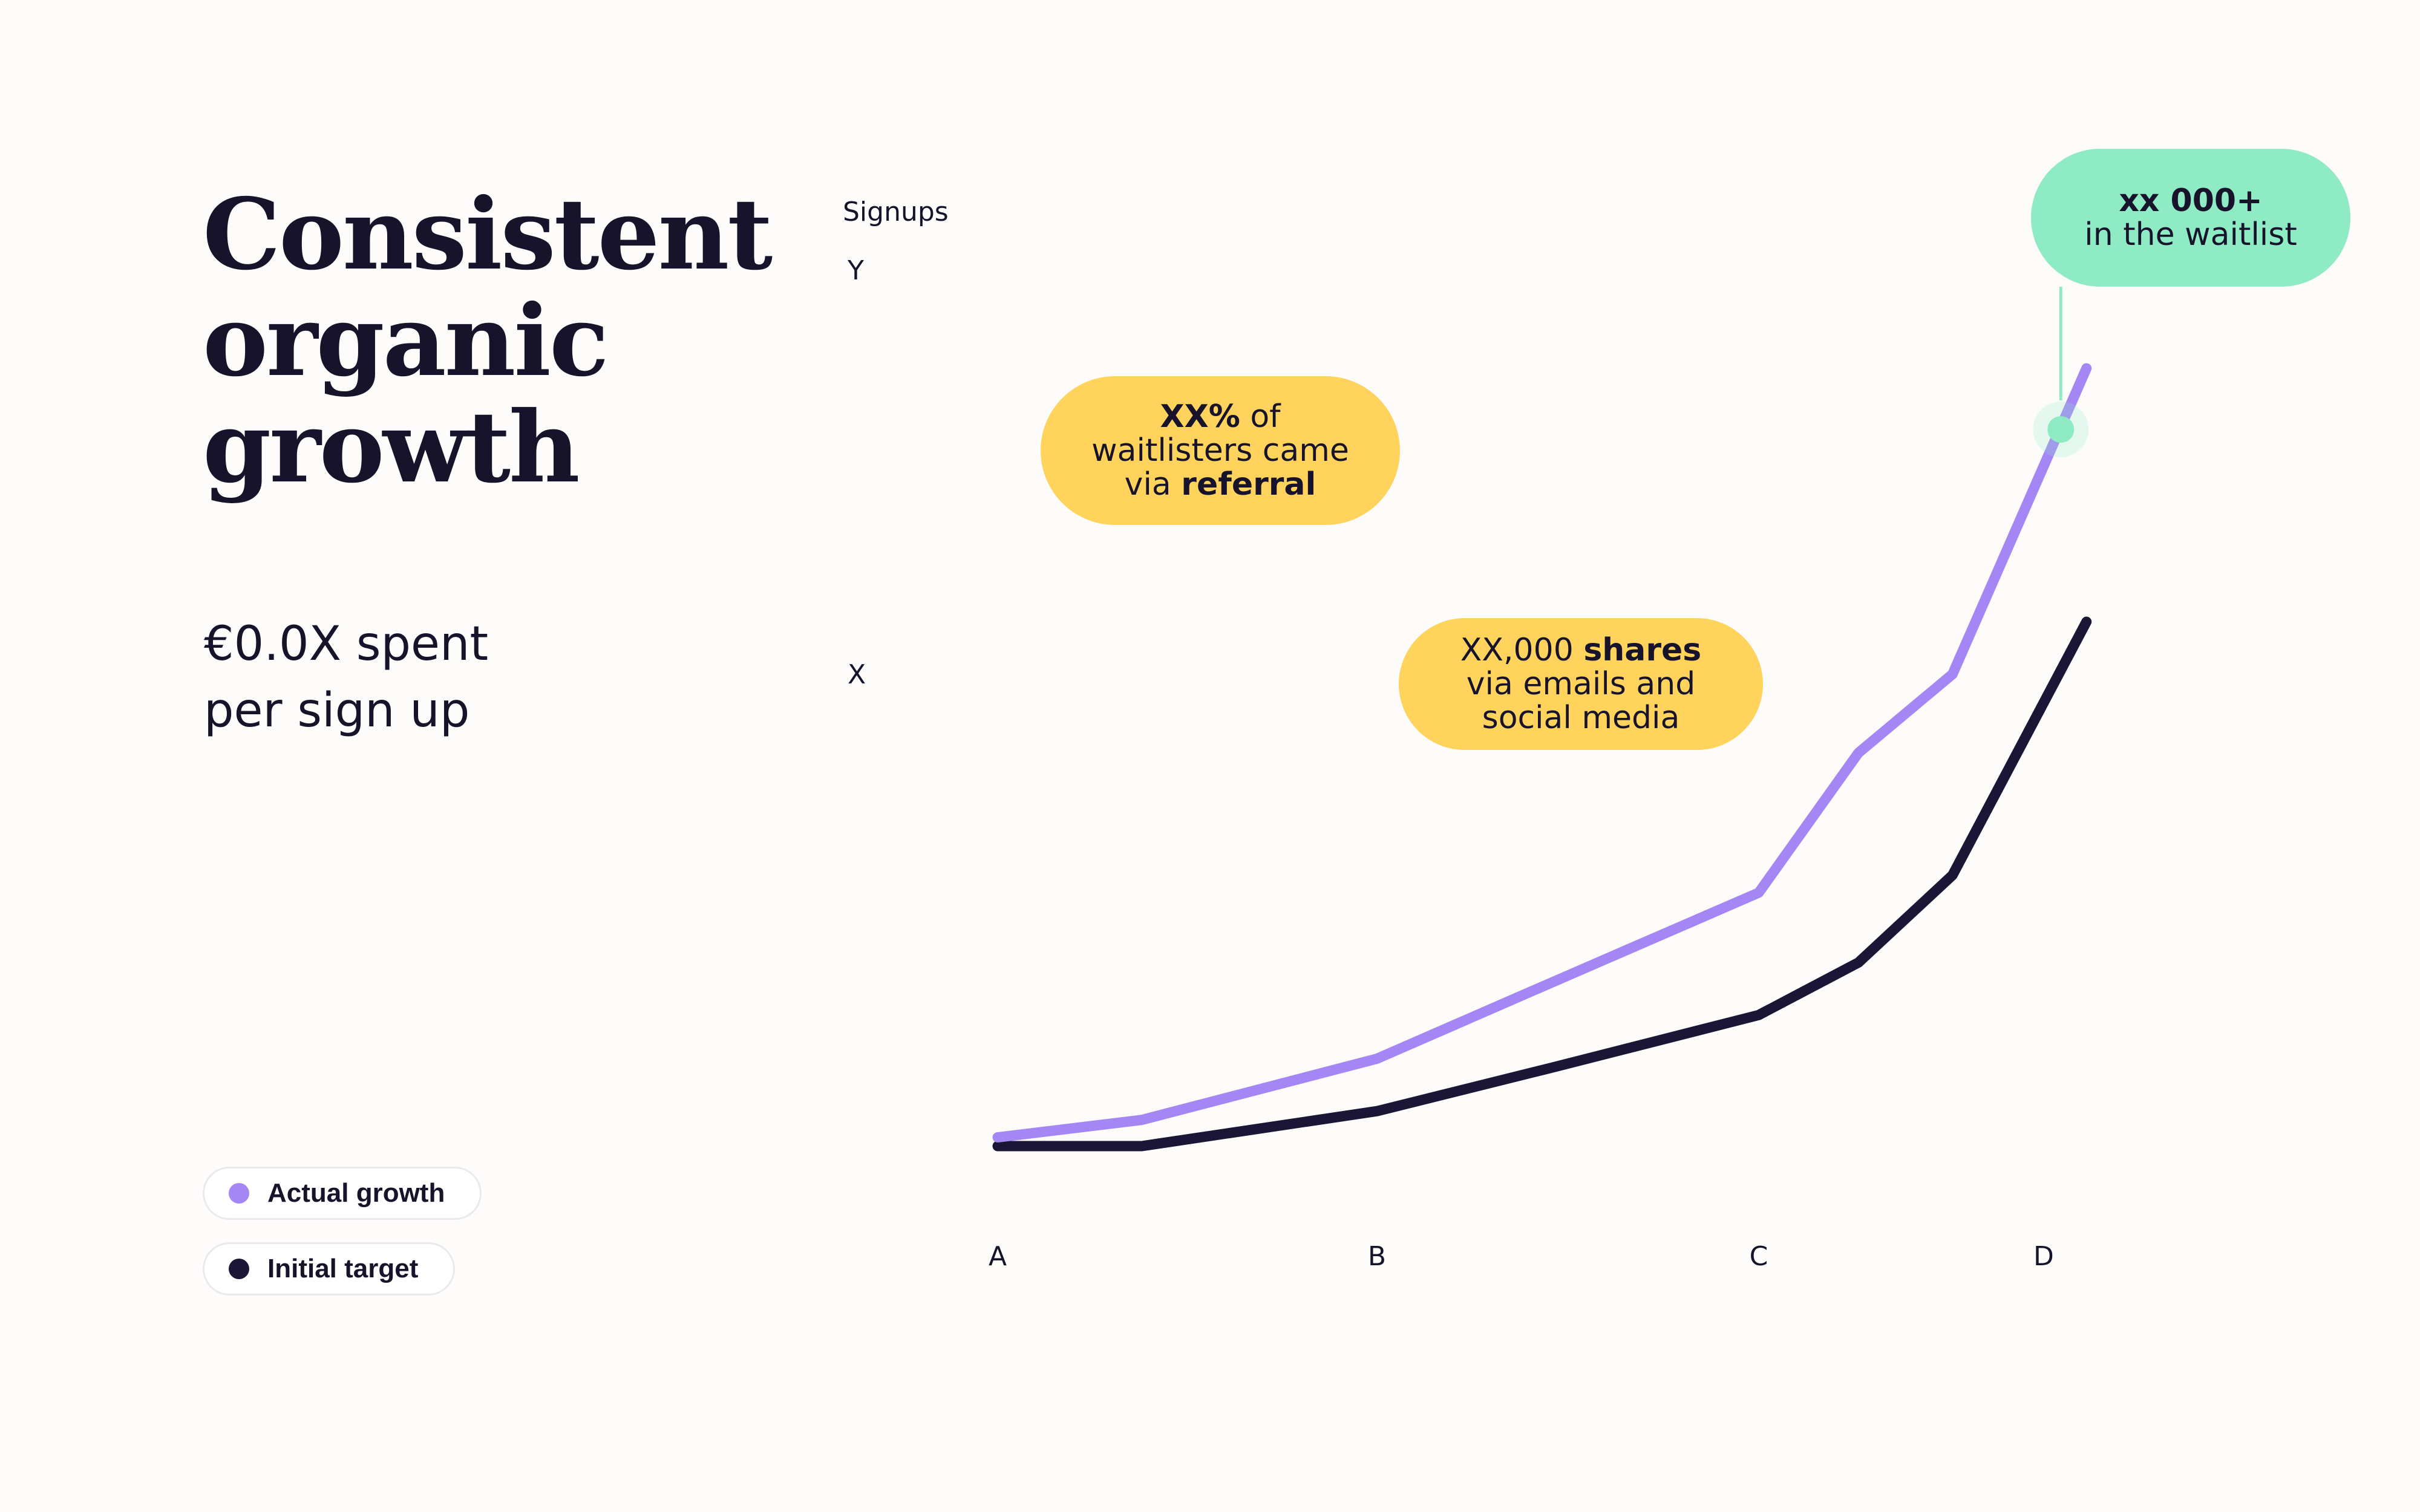 Image resolution: width=2420 pixels, height=1512 pixels. I want to click on cost-per-signup-line-2: per sign up, so click(337, 710).